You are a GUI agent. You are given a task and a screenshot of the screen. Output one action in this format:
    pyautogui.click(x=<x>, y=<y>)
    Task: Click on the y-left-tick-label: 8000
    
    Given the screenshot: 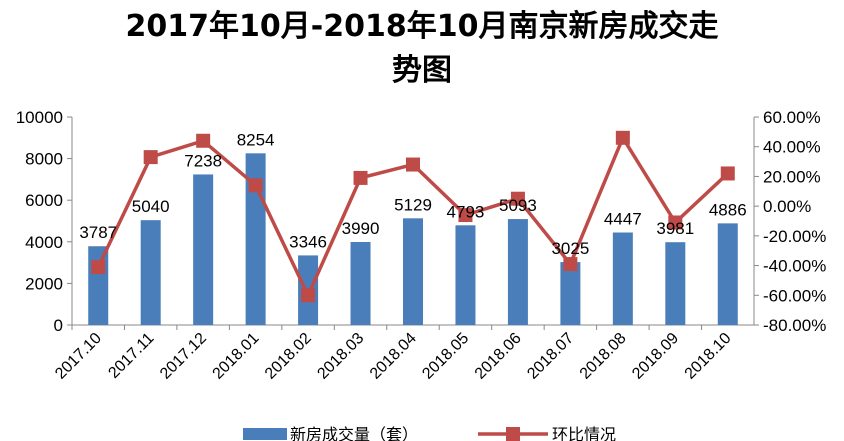 What is the action you would take?
    pyautogui.click(x=44, y=159)
    